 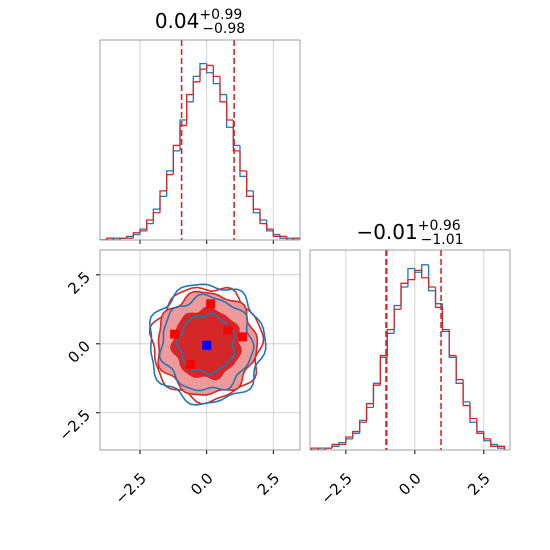 What do you see at coordinates (386, 232) in the screenshot?
I see `title-value: −0.01` at bounding box center [386, 232].